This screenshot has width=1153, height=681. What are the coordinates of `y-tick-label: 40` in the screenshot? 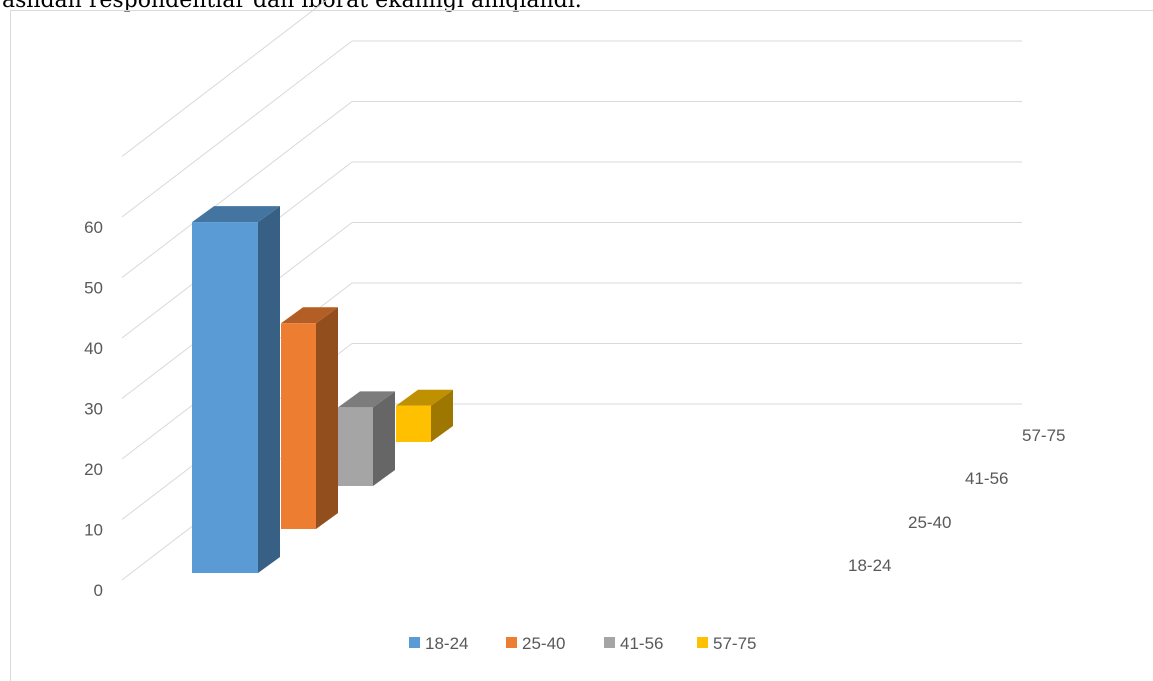 It's located at (93, 348).